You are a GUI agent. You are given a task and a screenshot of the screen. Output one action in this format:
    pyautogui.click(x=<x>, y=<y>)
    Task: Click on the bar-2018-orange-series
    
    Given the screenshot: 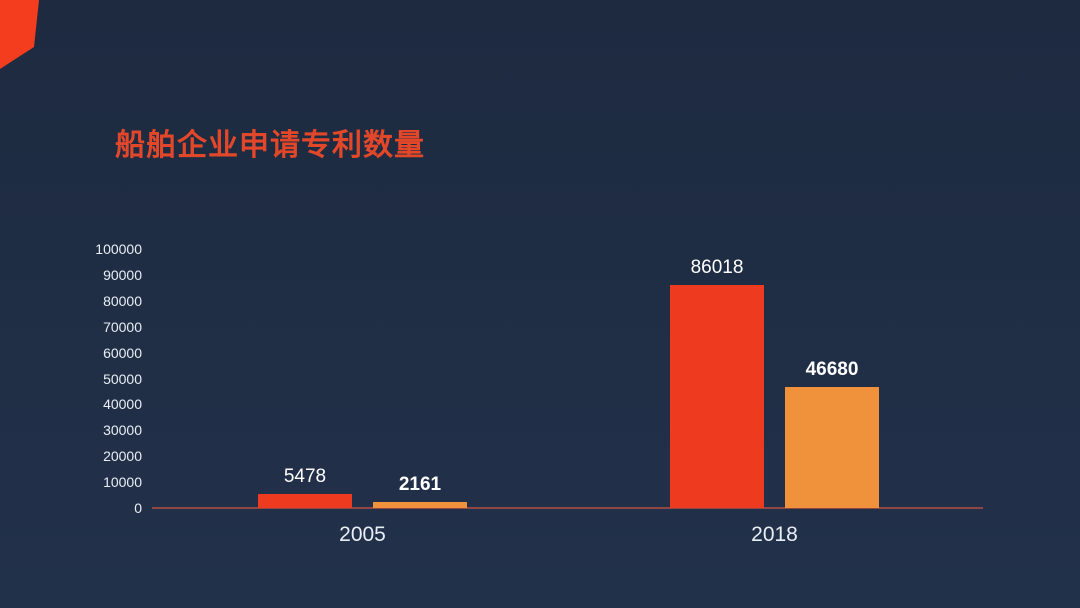 What is the action you would take?
    pyautogui.click(x=832, y=447)
    